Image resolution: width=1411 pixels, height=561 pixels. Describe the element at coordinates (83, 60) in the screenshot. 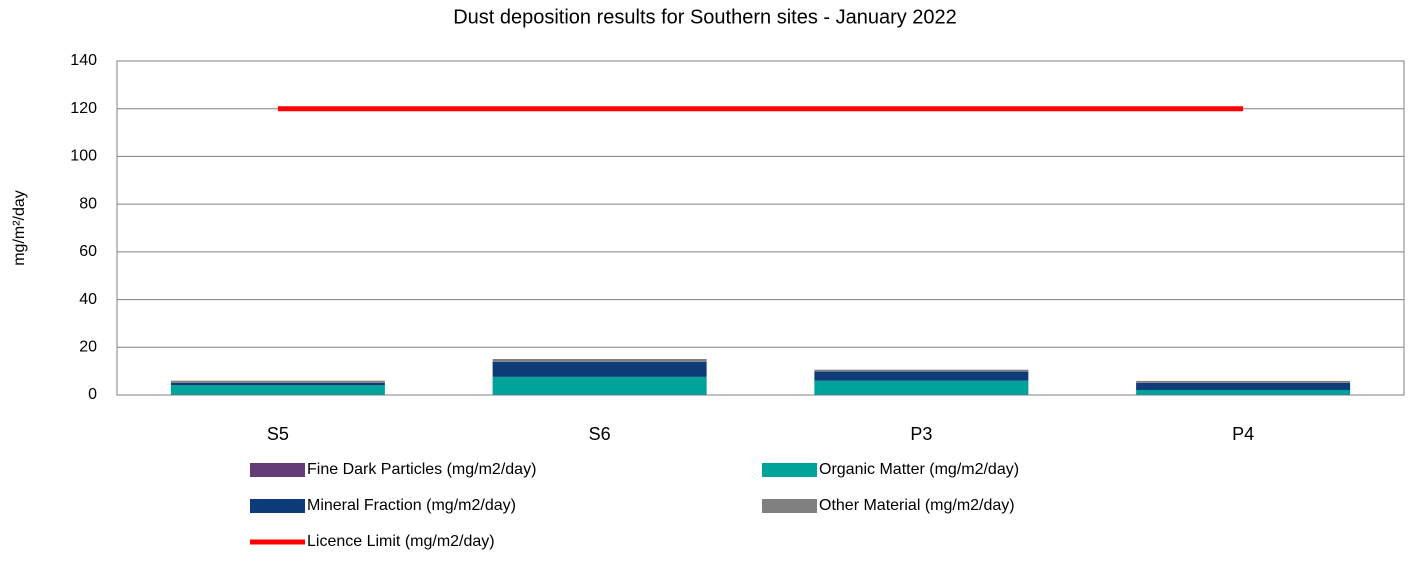

I see `y-tick-label: 140` at that location.